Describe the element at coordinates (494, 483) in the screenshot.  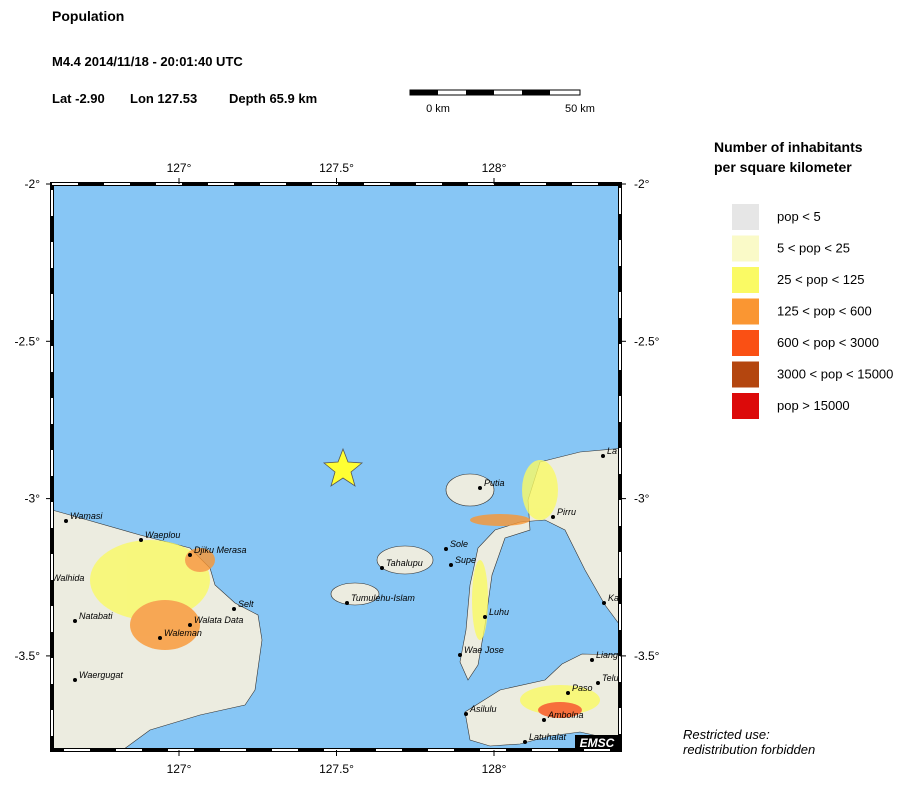
I see `place-label: Putia` at that location.